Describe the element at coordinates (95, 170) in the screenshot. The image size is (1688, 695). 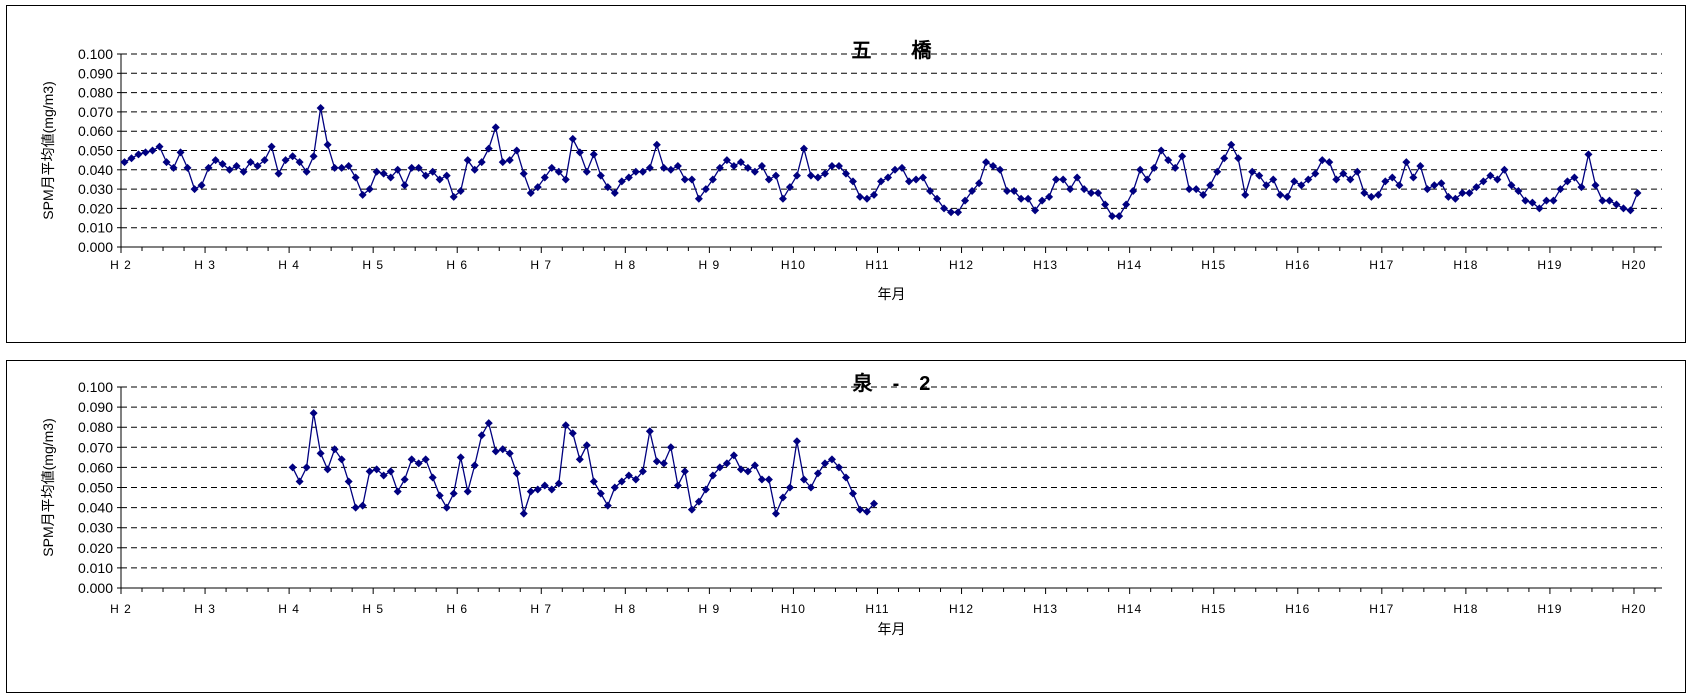
I see `y-tick-label: 0.040` at that location.